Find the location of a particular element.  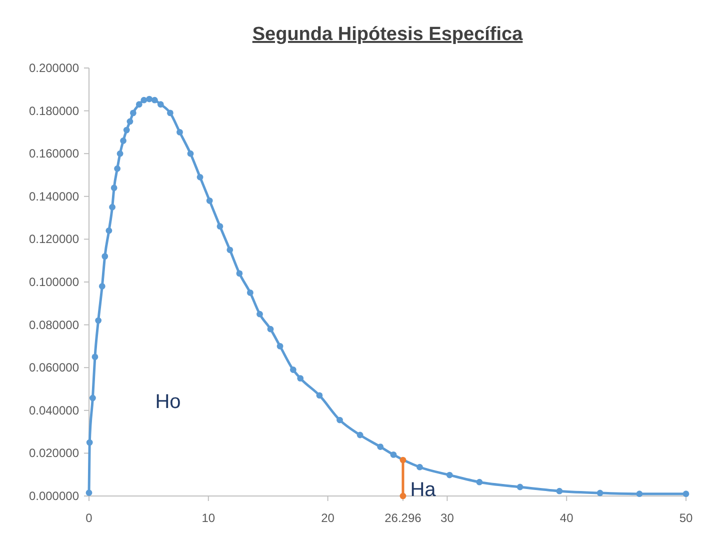

x-tick-label: 10 is located at coordinates (209, 518).